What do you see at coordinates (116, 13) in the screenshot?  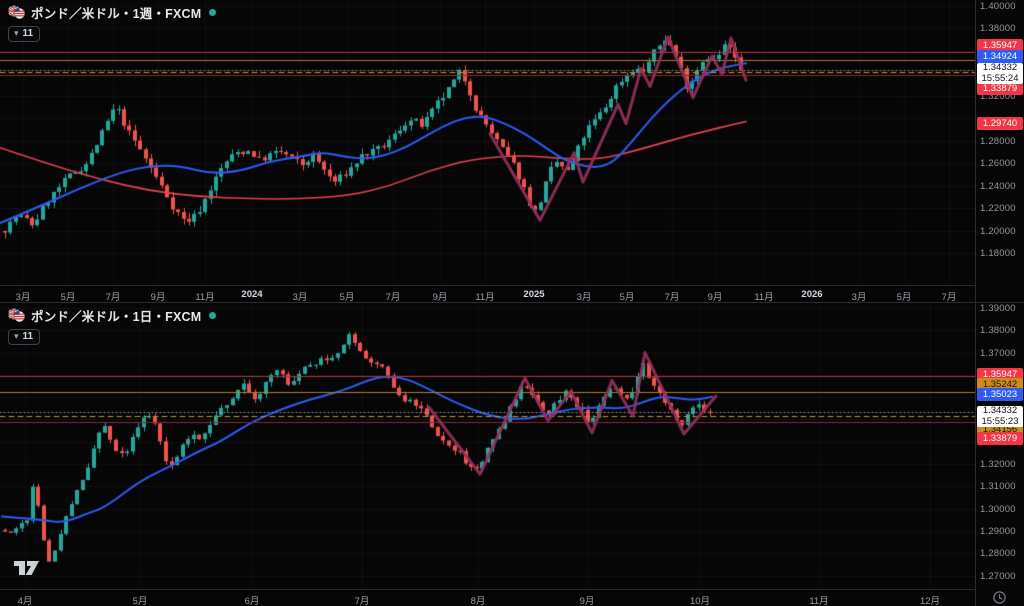 I see `symbol-title: ポンド／米ドル・1週・FXCM` at bounding box center [116, 13].